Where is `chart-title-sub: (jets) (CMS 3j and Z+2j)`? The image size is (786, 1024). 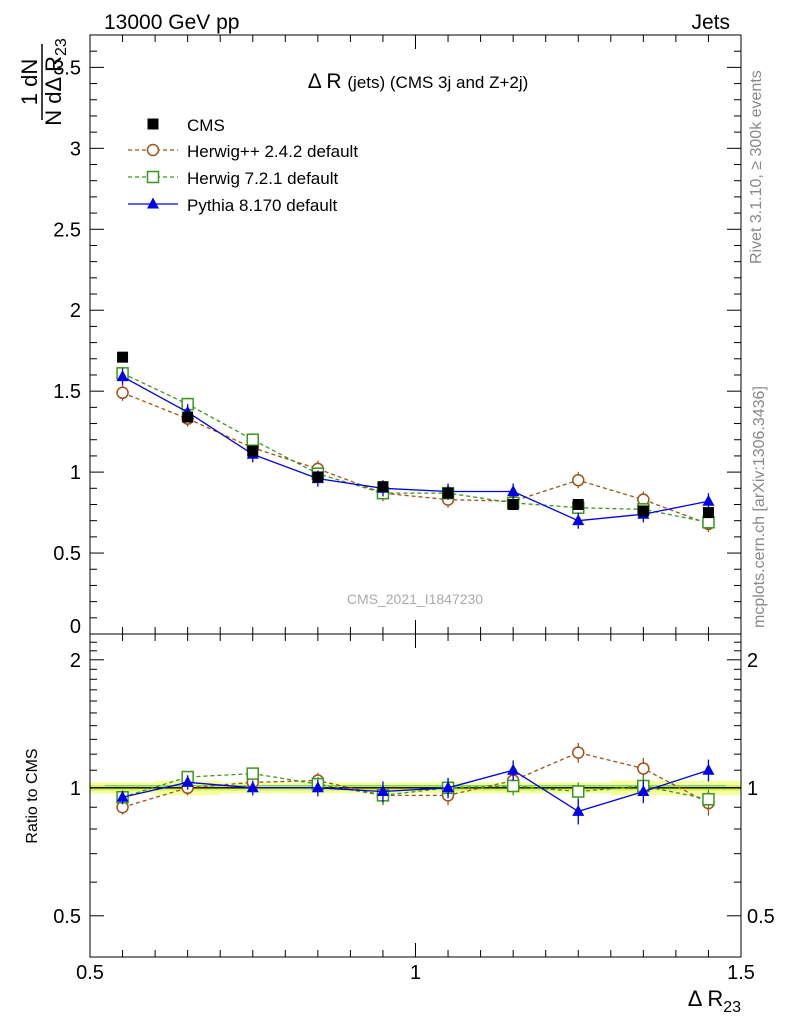
chart-title-sub: (jets) (CMS 3j and Z+2j) is located at coordinates (437, 82).